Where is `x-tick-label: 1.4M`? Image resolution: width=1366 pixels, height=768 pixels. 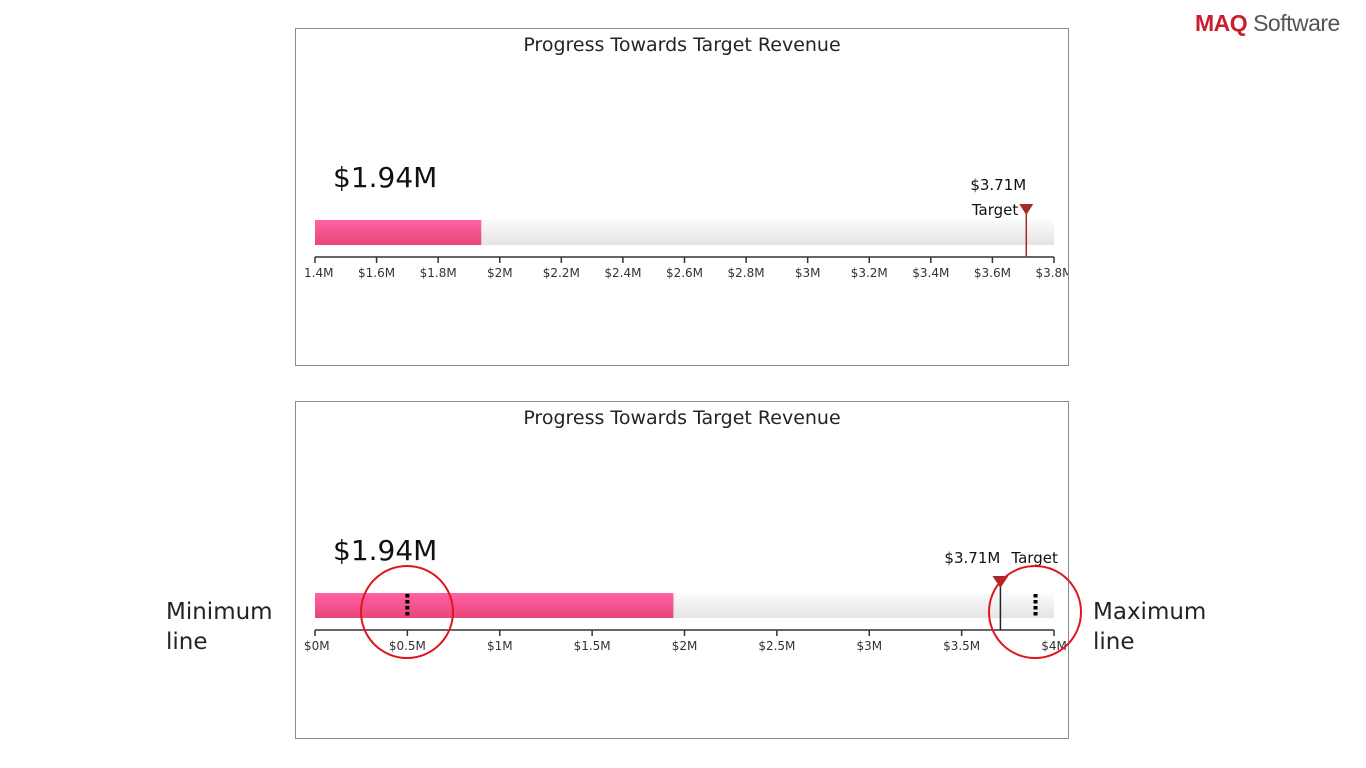 x-tick-label: 1.4M is located at coordinates (318, 273).